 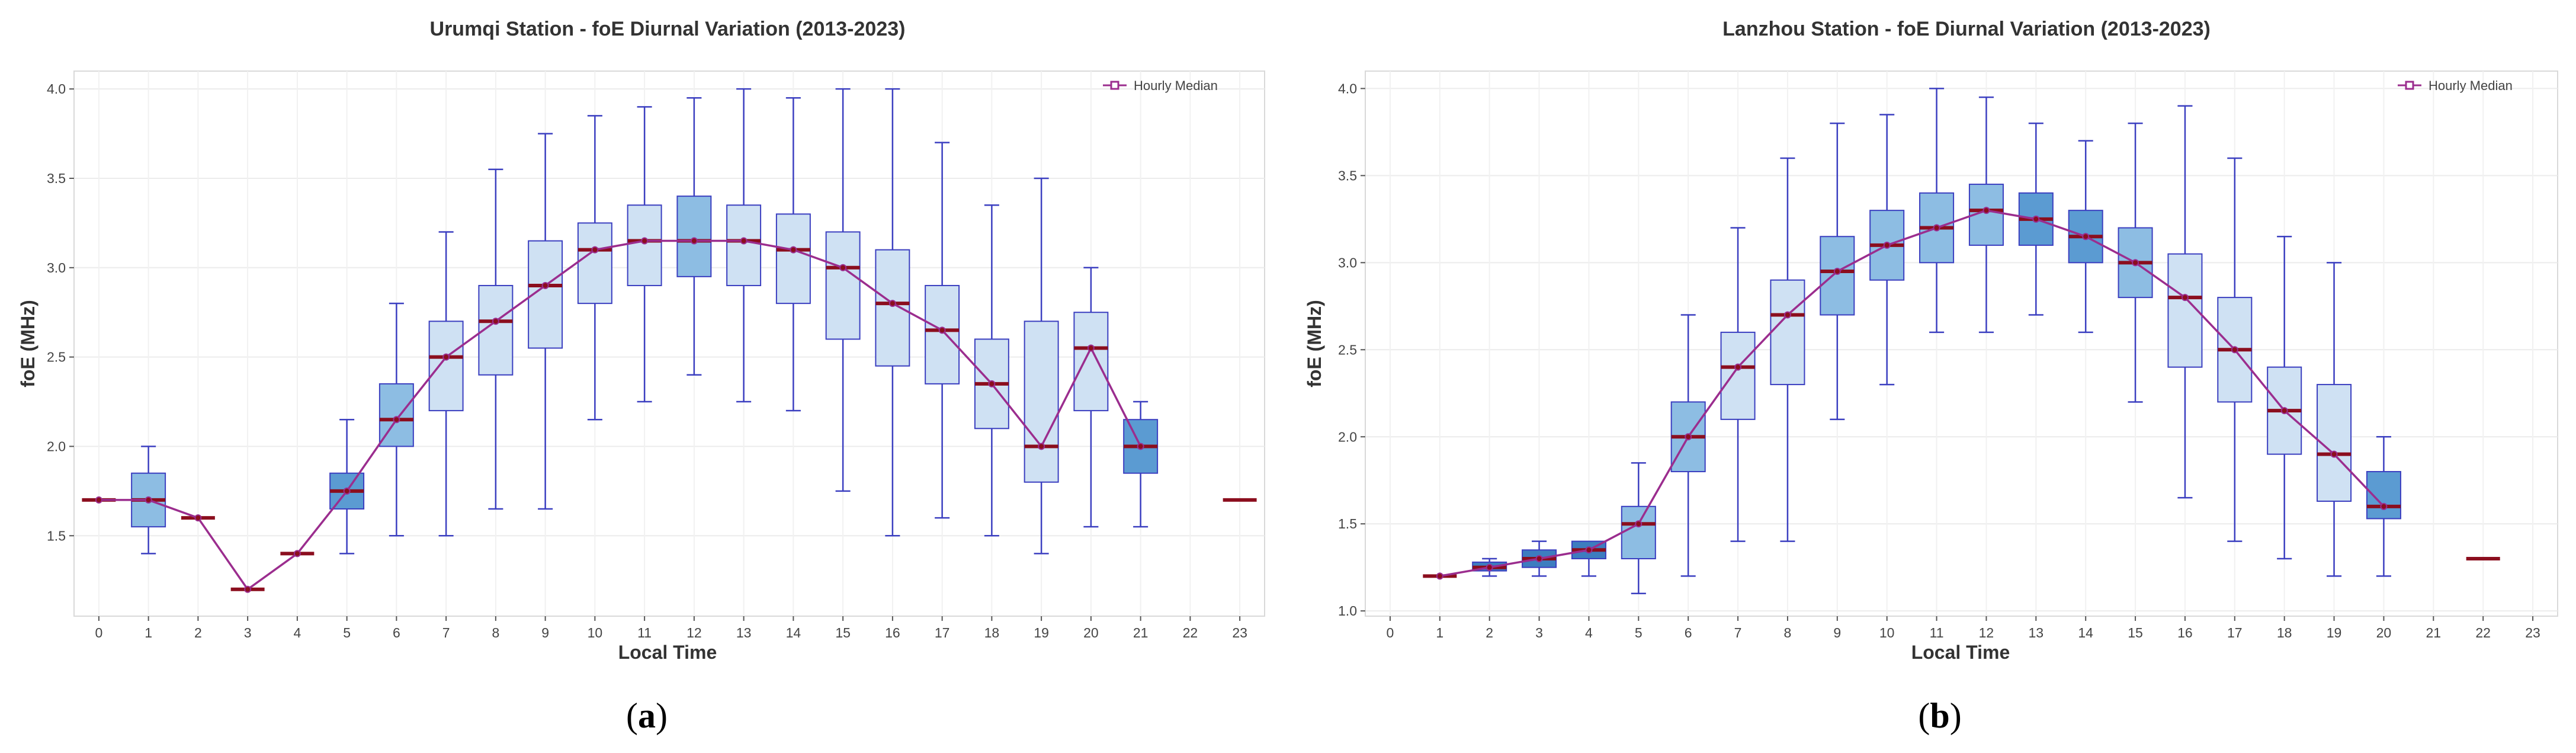 I want to click on legend: Hourly Median, so click(x=1160, y=85).